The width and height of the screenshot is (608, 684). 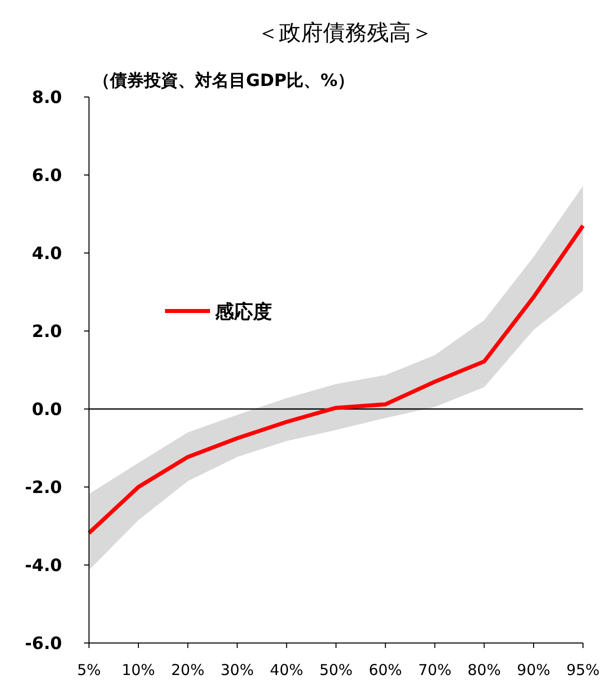 What do you see at coordinates (47, 98) in the screenshot?
I see `y-tick-label: 8.0` at bounding box center [47, 98].